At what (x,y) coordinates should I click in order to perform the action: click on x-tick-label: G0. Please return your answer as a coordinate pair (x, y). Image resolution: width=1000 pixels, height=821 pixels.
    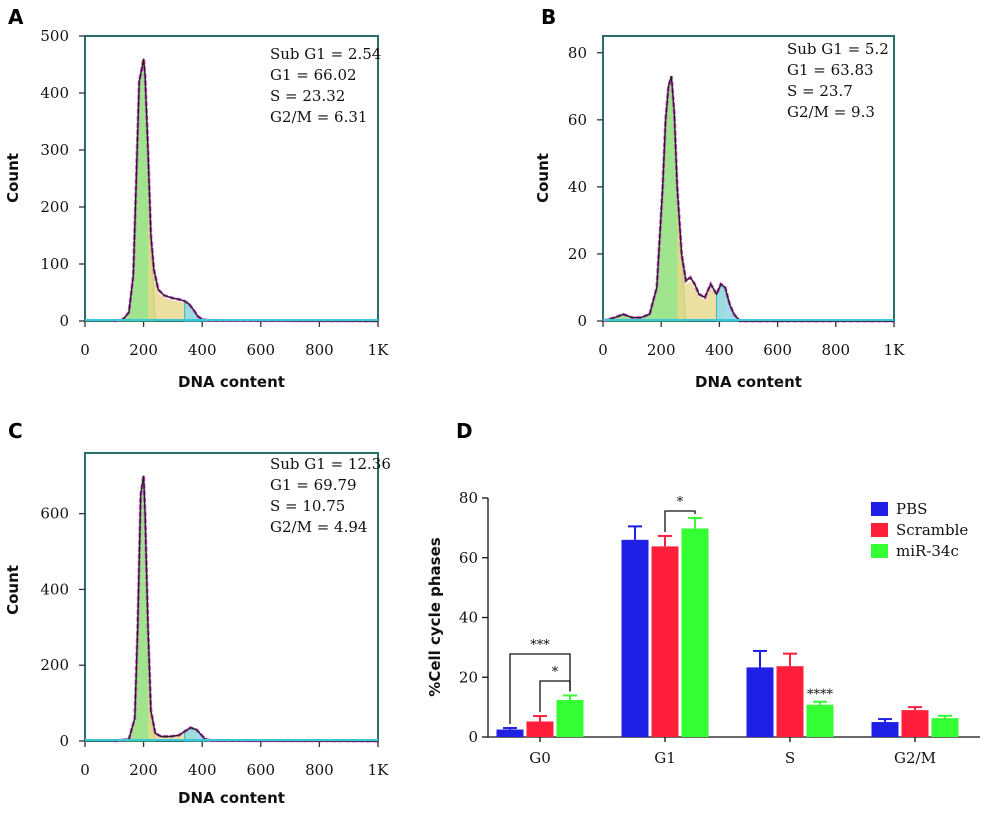
    Looking at the image, I should click on (540, 758).